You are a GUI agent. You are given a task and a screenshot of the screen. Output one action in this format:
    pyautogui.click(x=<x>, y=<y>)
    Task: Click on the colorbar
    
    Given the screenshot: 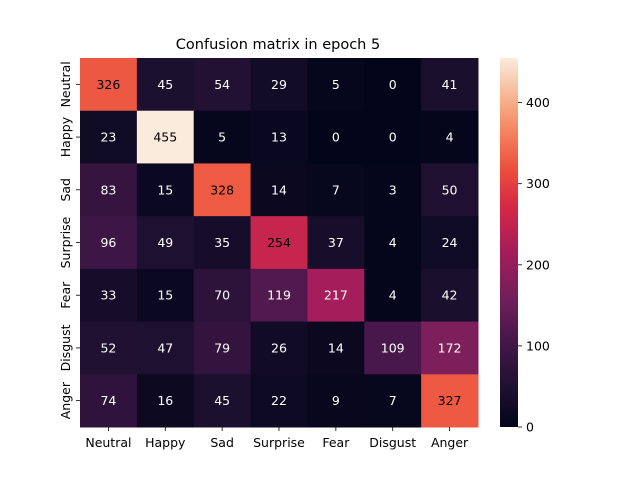 What is the action you would take?
    pyautogui.click(x=509, y=242)
    